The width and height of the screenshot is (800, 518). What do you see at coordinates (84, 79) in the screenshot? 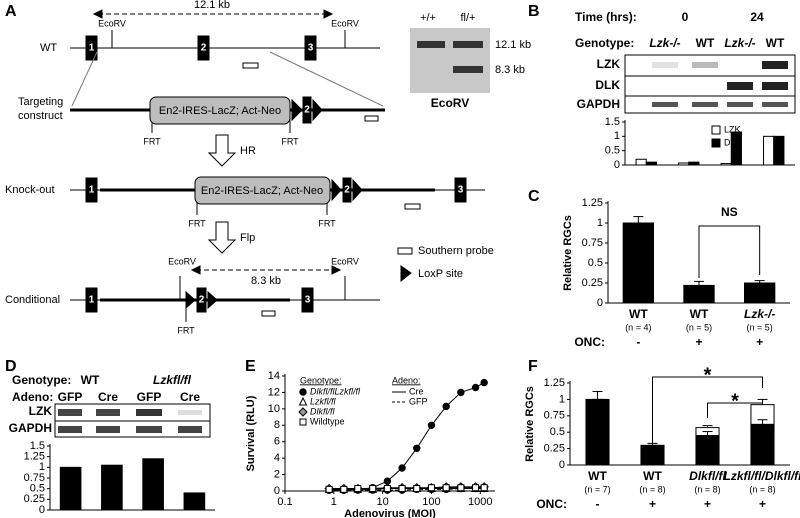
I see `gene-map-line` at bounding box center [84, 79].